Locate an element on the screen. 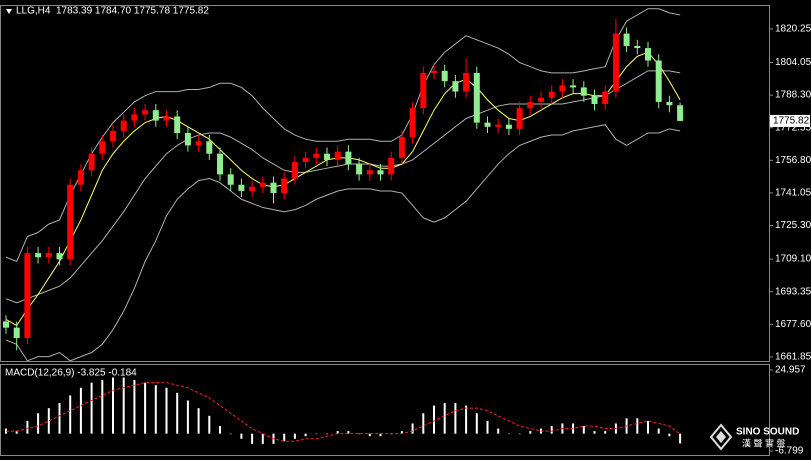  y-tick-label: -6.799 is located at coordinates (789, 451).